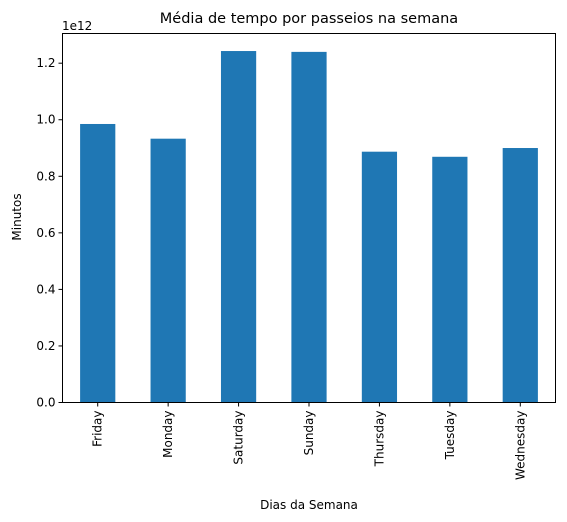  I want to click on x-axis-label: Dias da Semana, so click(309, 505).